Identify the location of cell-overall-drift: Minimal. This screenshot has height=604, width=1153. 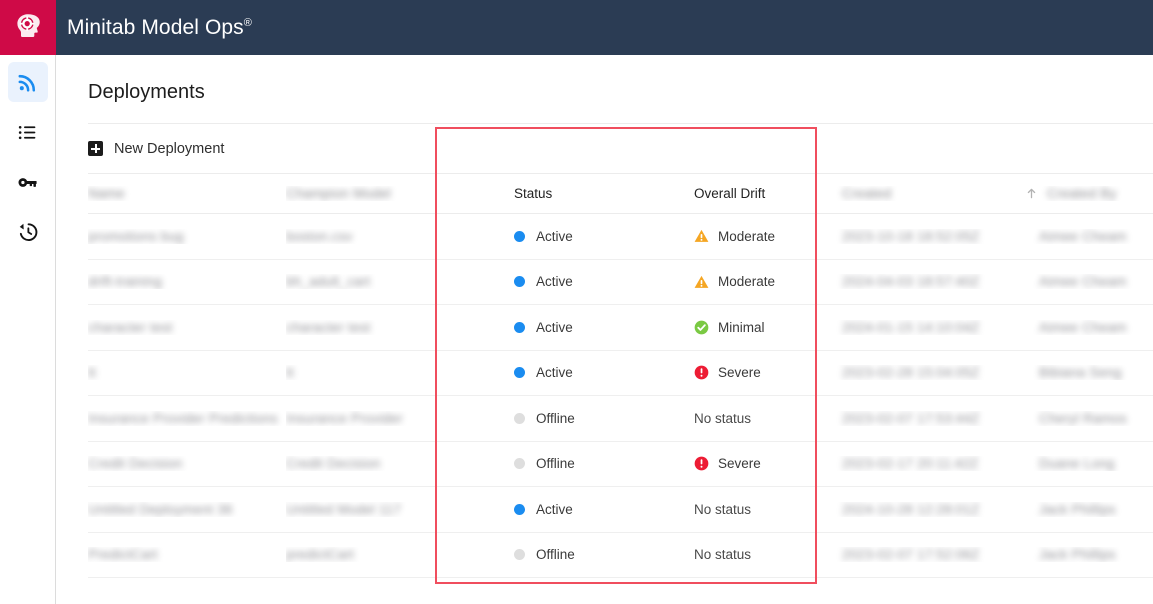
(740, 327).